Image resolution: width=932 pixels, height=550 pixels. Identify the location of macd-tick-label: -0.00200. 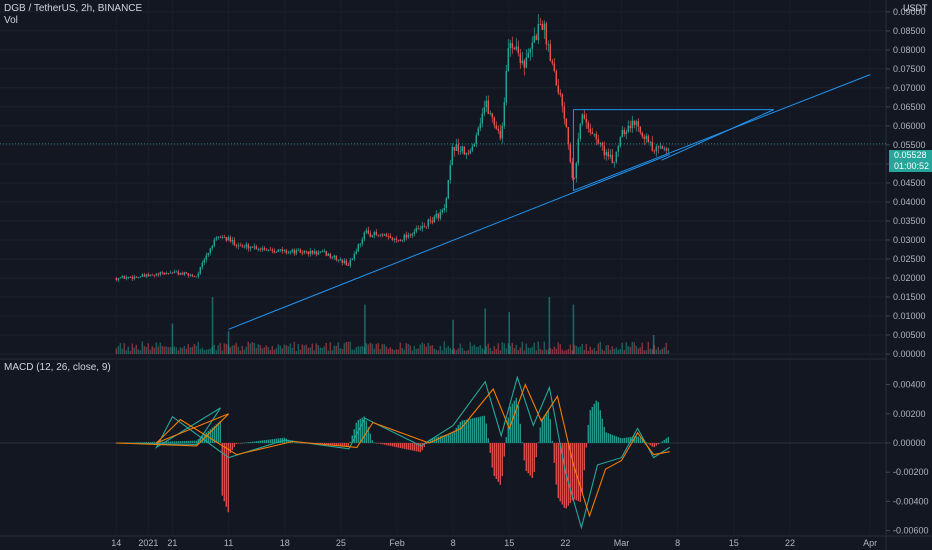
(911, 472).